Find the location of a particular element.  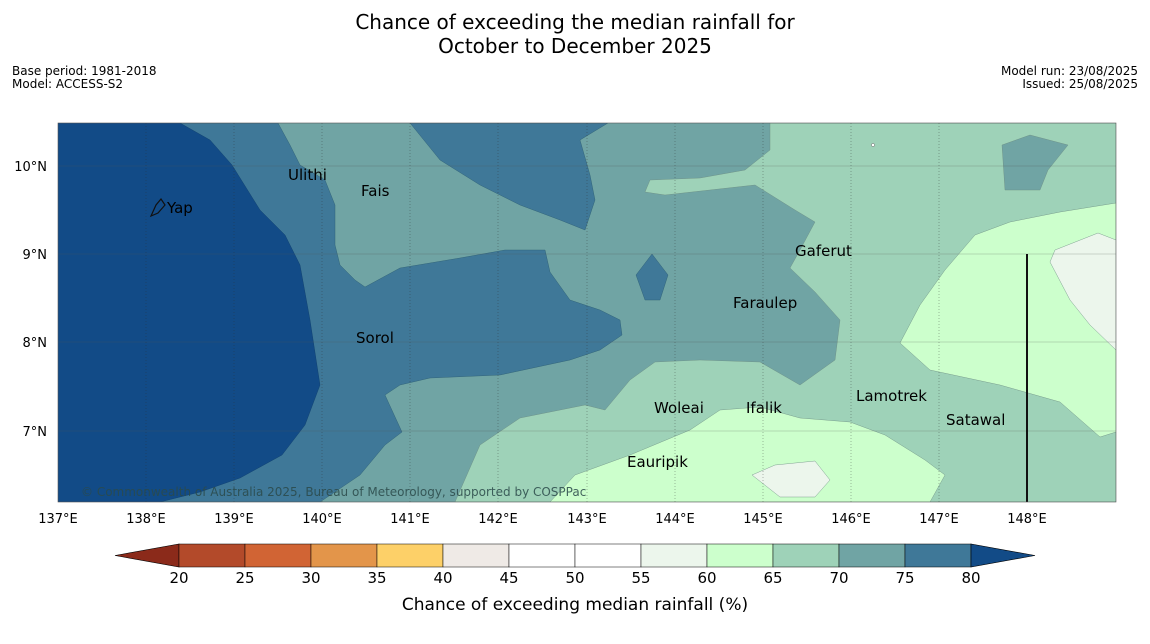

band-70-75-ne-patch is located at coordinates (1035, 162).